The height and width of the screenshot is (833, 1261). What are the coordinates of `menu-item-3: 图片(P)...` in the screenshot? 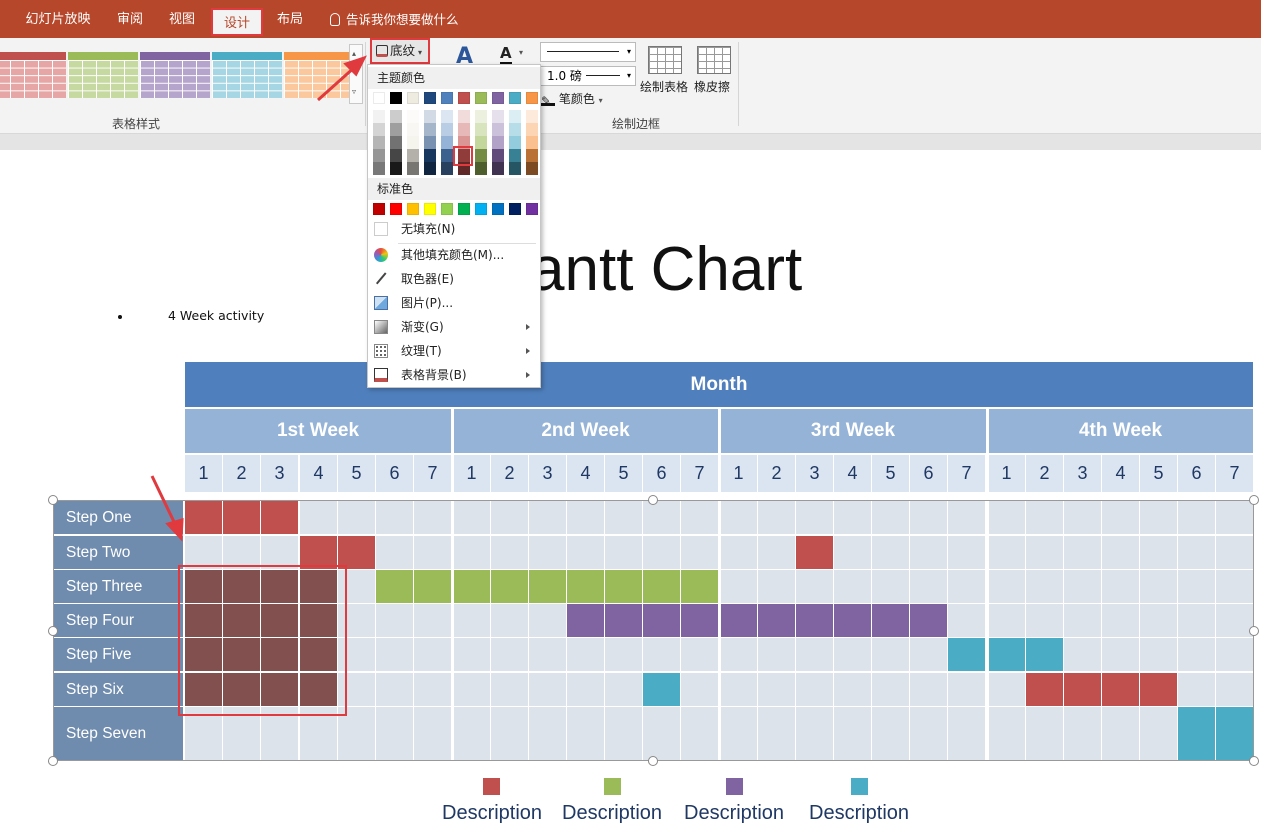 It's located at (454, 303).